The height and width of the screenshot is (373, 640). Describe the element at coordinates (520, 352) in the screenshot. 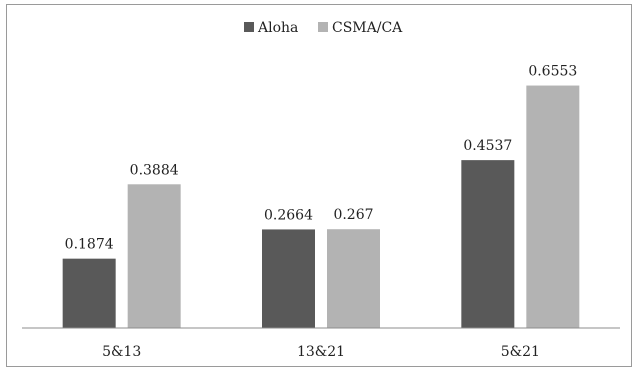

I see `x-tick-label: 5&21` at that location.